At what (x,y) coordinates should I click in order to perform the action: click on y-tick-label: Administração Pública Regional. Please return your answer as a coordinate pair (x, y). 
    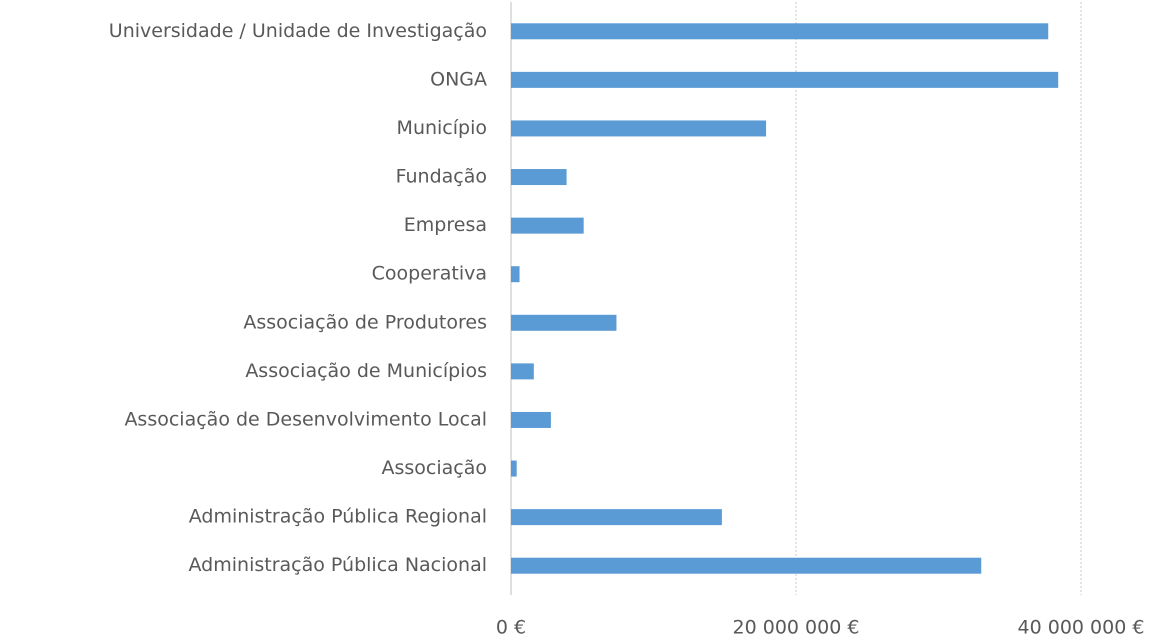
    Looking at the image, I should click on (338, 517).